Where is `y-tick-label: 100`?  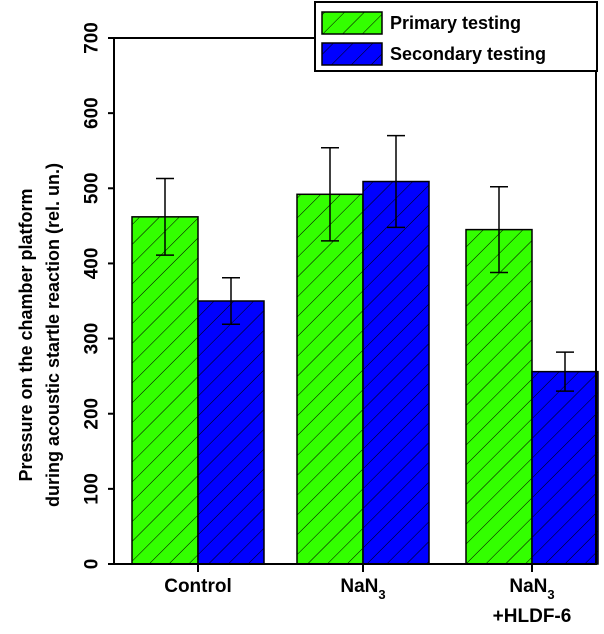
y-tick-label: 100 is located at coordinates (92, 489).